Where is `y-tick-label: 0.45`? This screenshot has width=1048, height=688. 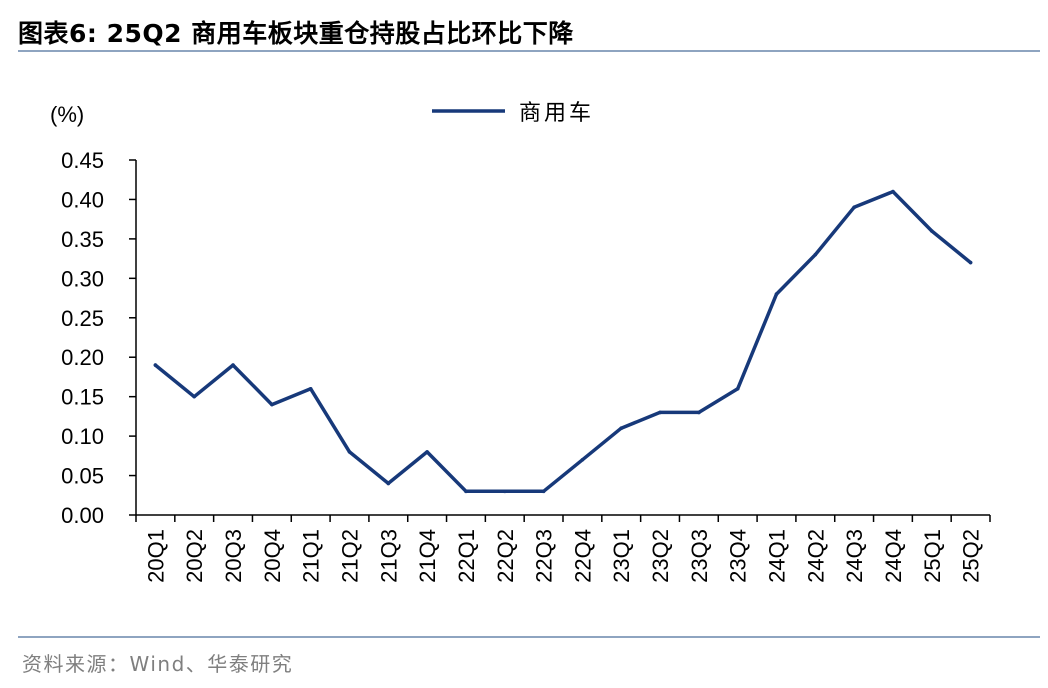
y-tick-label: 0.45 is located at coordinates (82, 160).